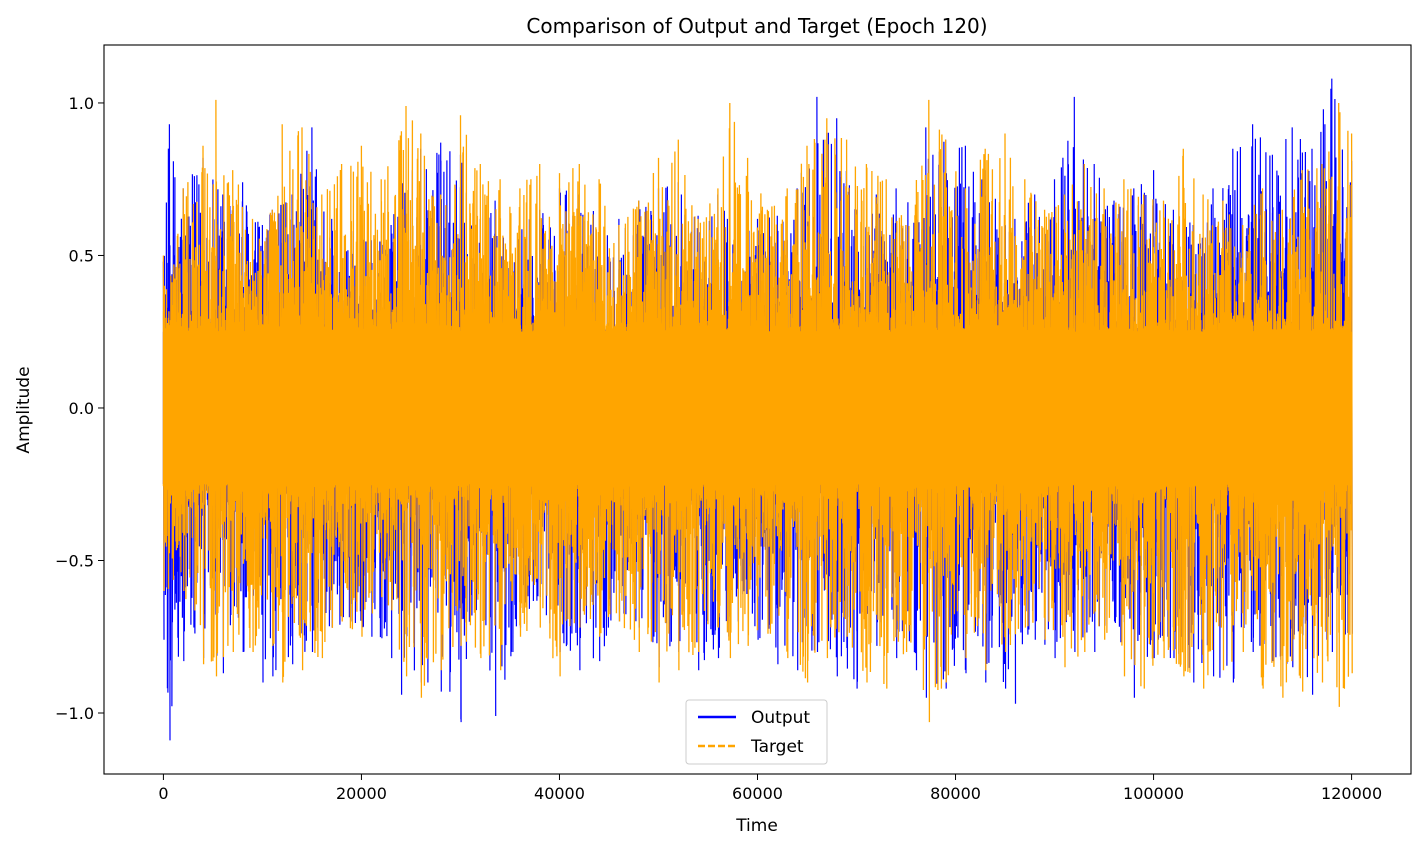  I want to click on legend-label-output: Output, so click(780, 718).